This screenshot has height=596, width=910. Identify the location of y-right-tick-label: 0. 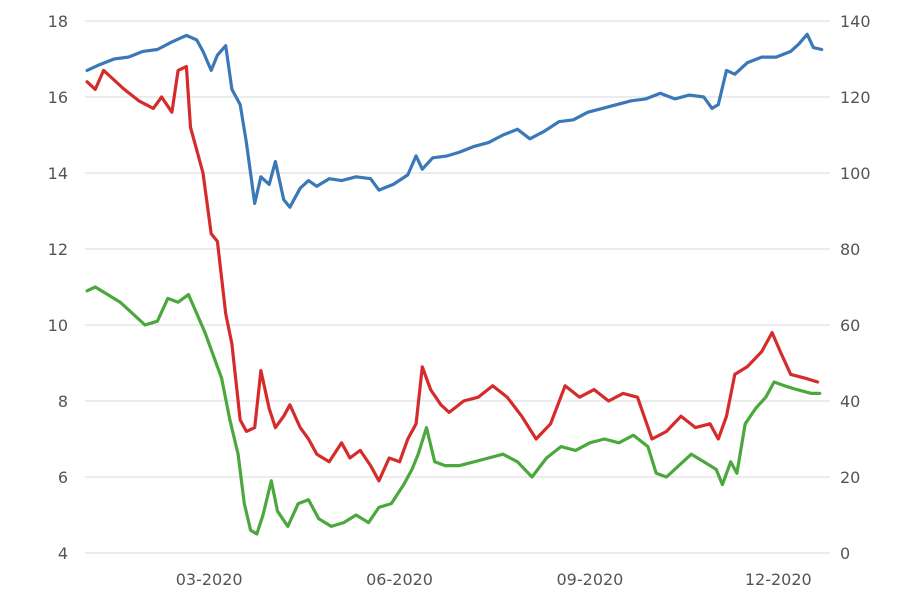
(845, 553).